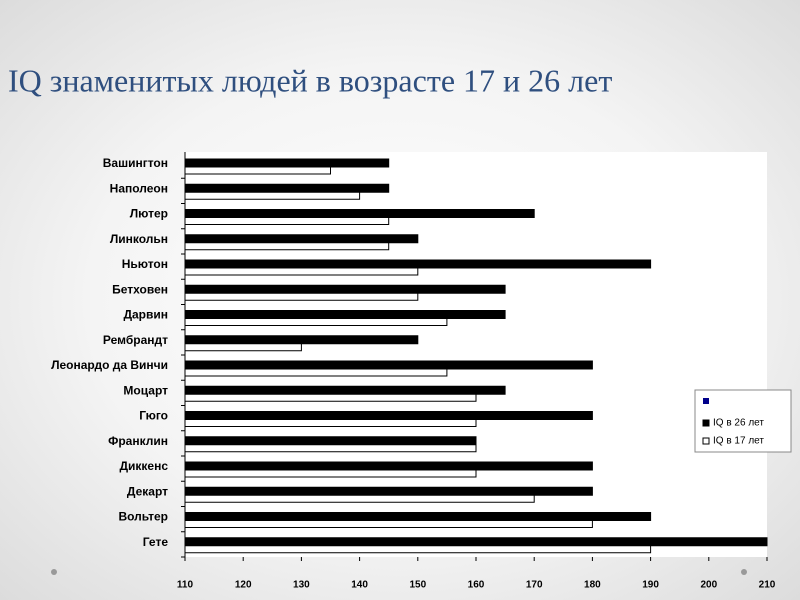 This screenshot has height=600, width=800. What do you see at coordinates (359, 585) in the screenshot?
I see `x-tick-label: 140` at bounding box center [359, 585].